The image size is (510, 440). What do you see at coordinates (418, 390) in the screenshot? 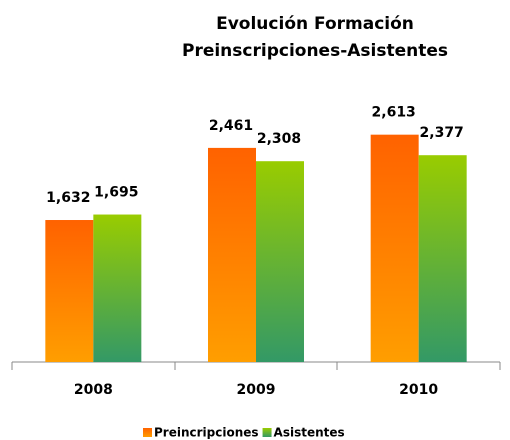
I see `x-tick-label: 2010` at bounding box center [418, 390].